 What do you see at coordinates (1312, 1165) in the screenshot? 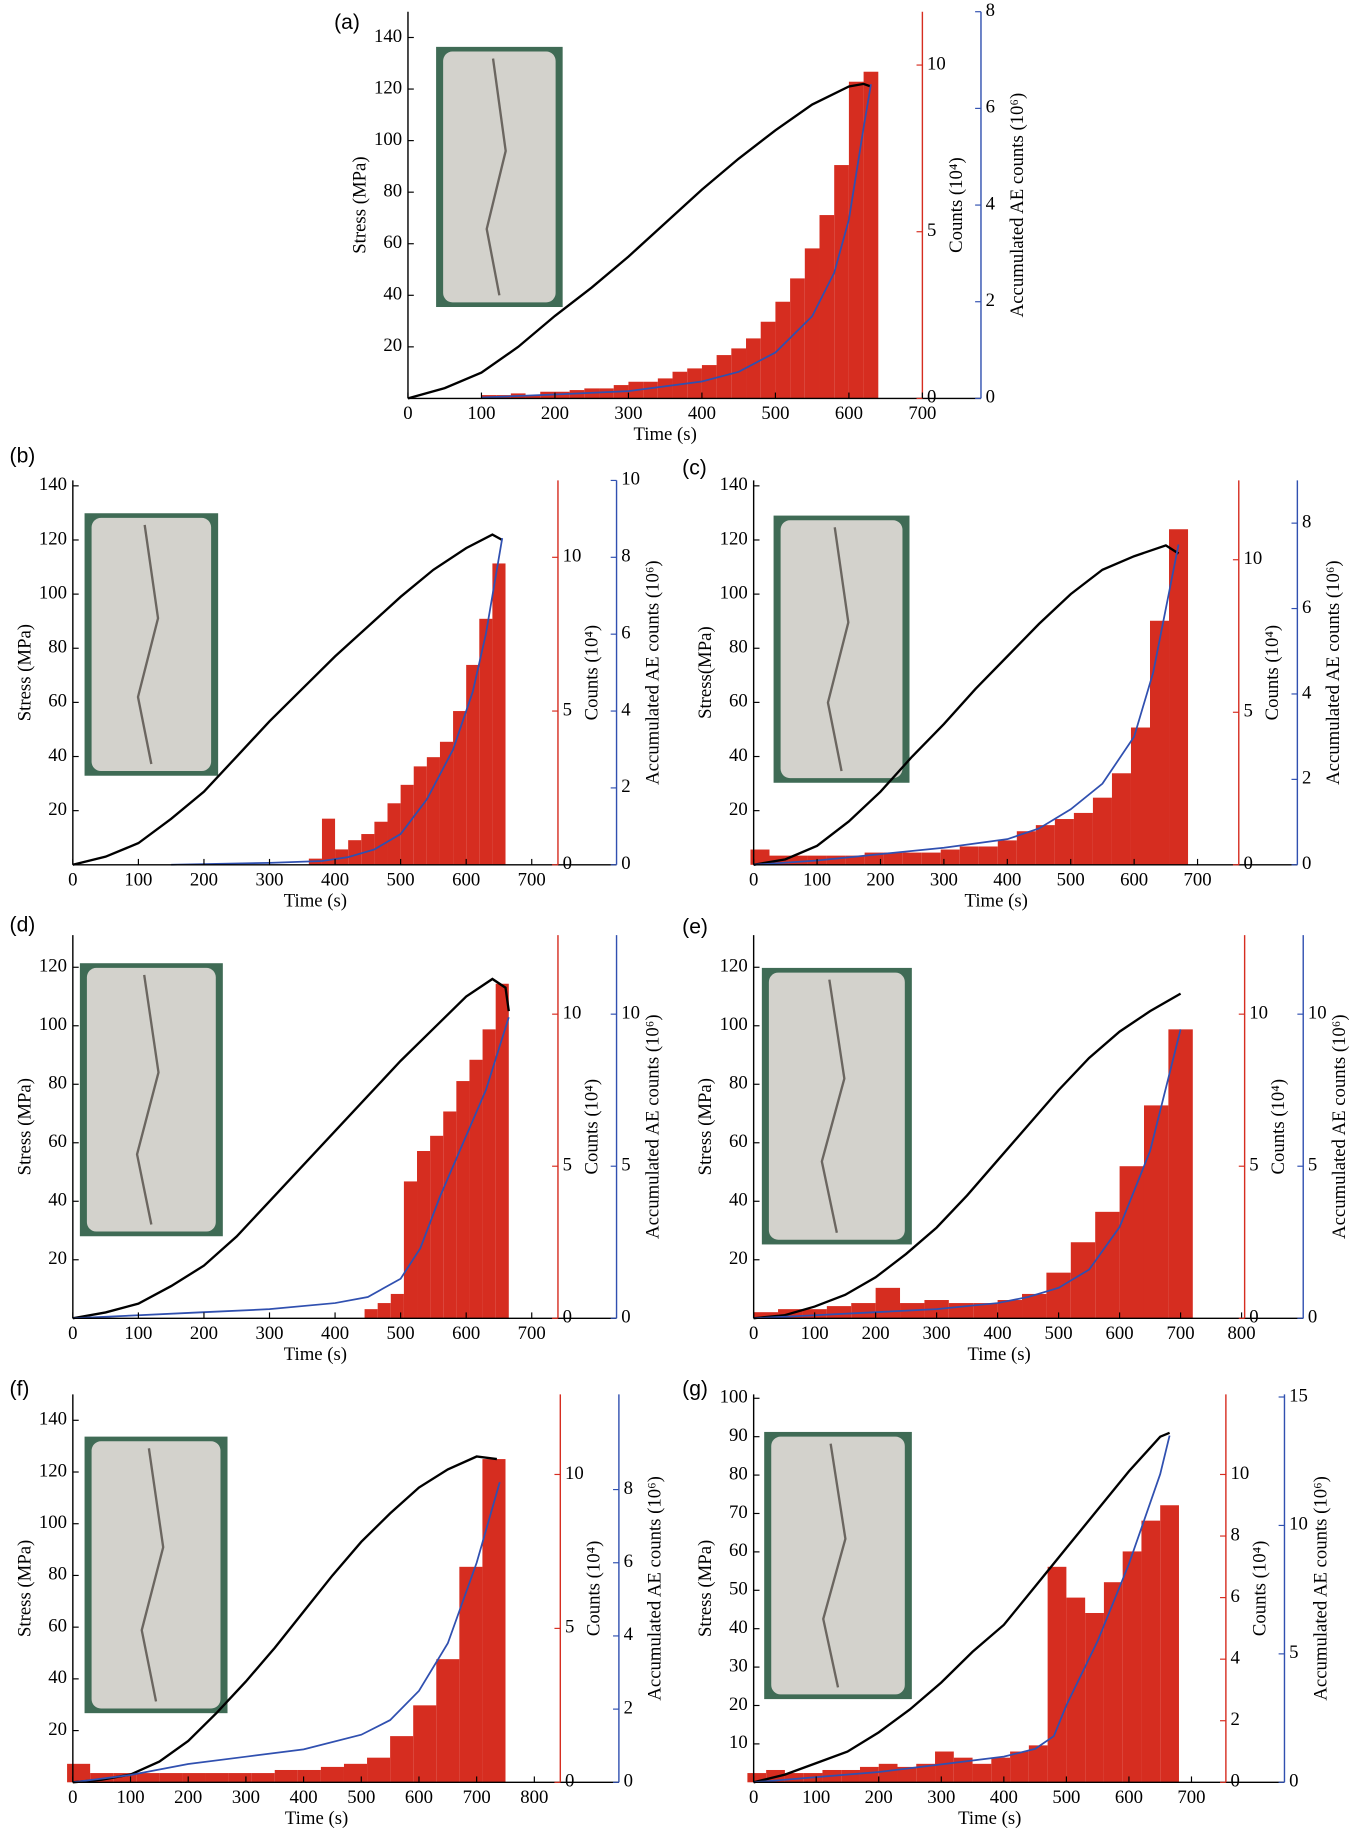
I see `y3-tick-label: 5` at bounding box center [1312, 1165].